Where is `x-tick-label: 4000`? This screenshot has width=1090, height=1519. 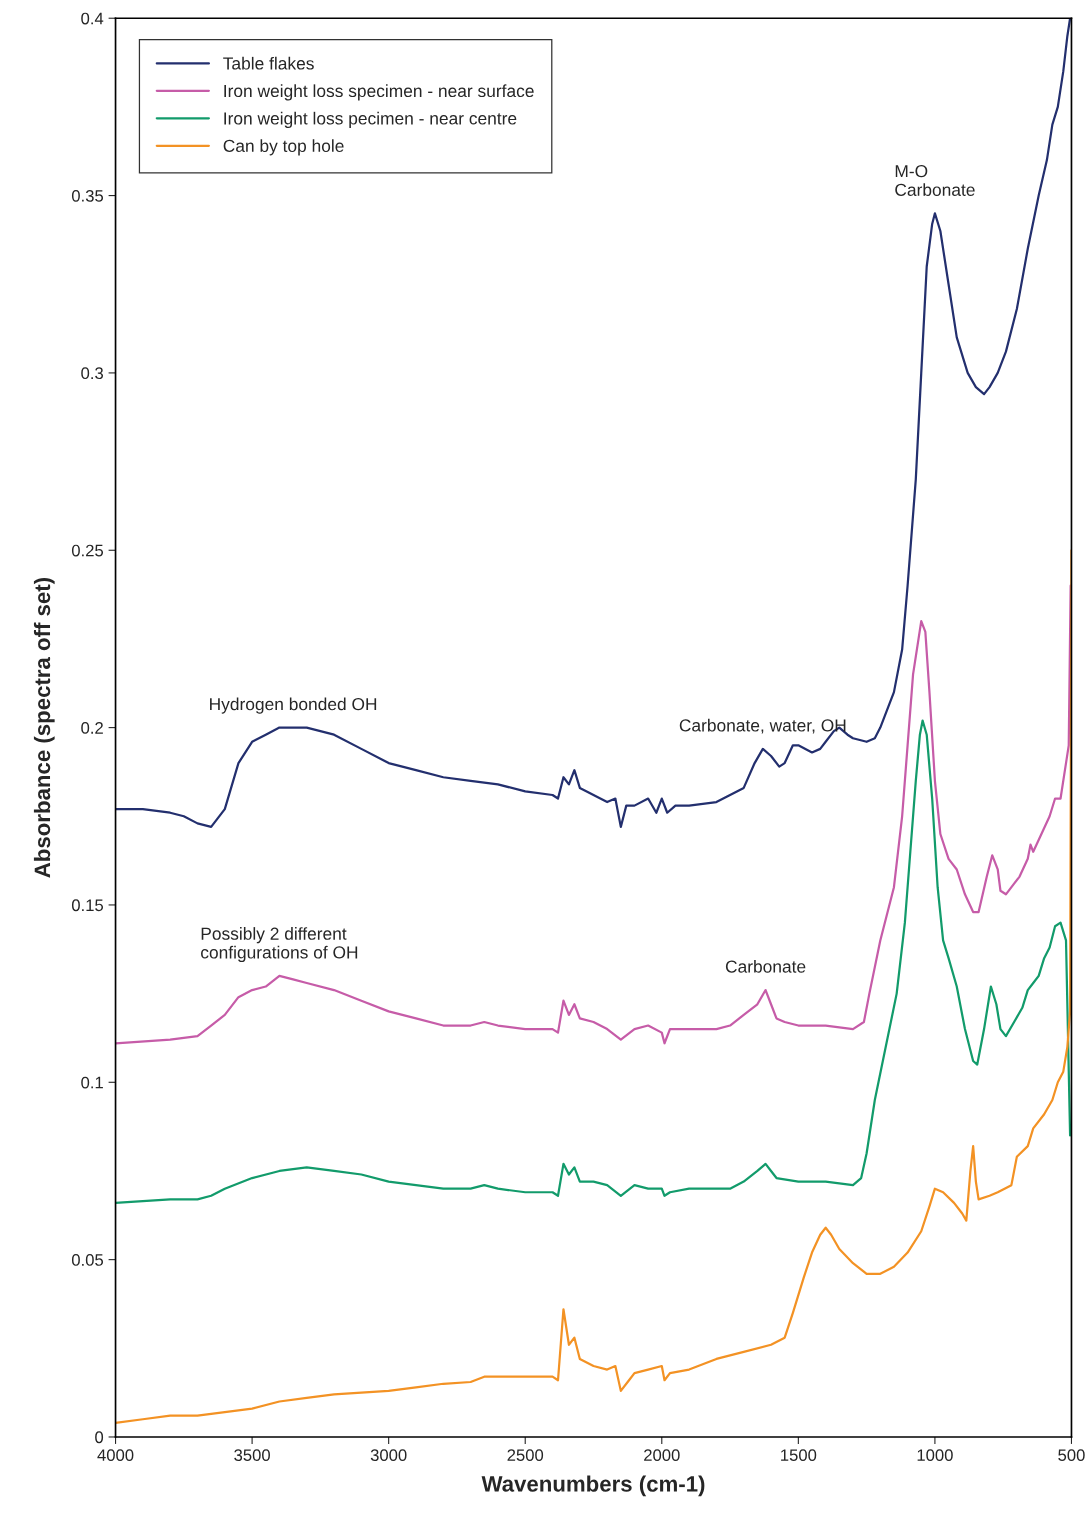
x-tick-label: 4000 is located at coordinates (115, 1455).